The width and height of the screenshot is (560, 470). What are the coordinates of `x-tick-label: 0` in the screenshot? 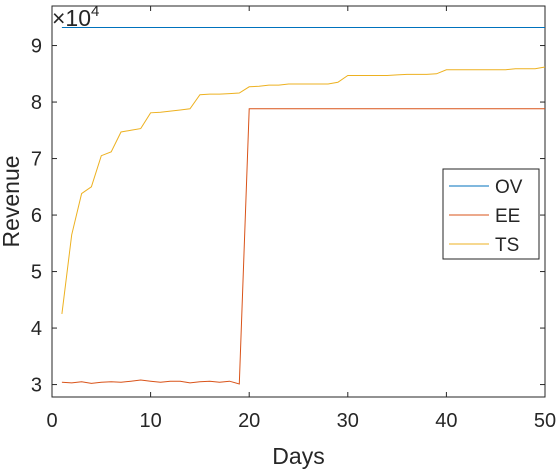 It's located at (51, 421).